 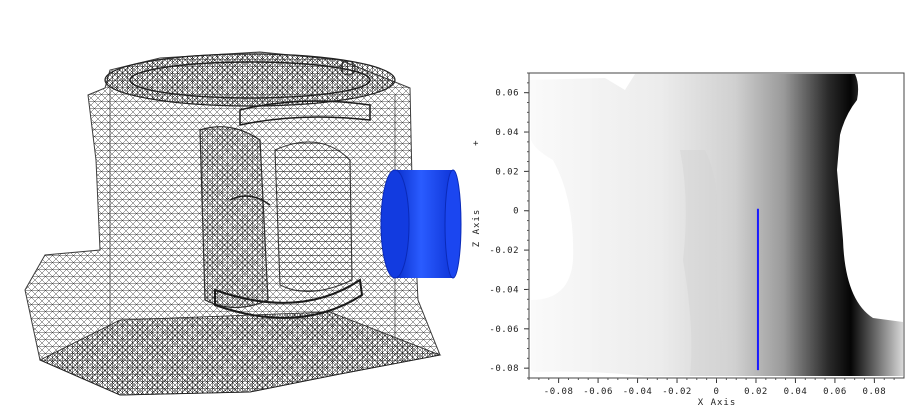 What do you see at coordinates (559, 392) in the screenshot?
I see `x-tick-label: -0.08` at bounding box center [559, 392].